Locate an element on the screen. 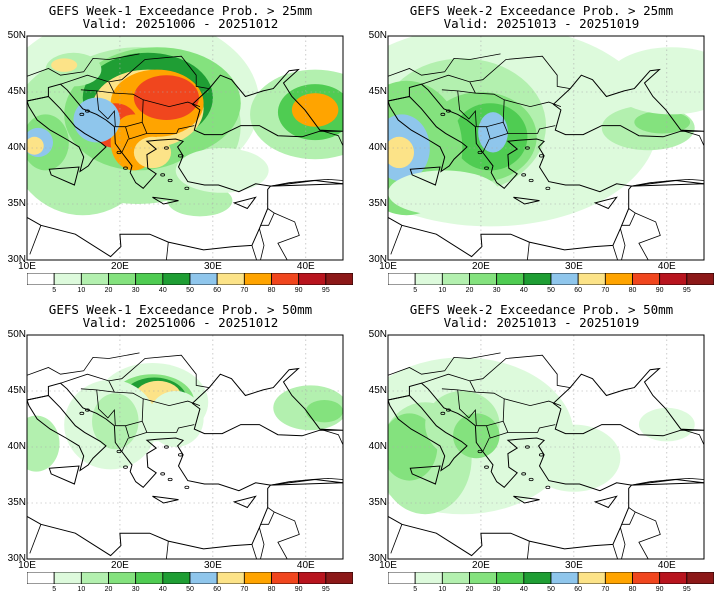 Image resolution: width=722 pixels, height=598 pixels. colorbar-label: 30 is located at coordinates (135, 589).